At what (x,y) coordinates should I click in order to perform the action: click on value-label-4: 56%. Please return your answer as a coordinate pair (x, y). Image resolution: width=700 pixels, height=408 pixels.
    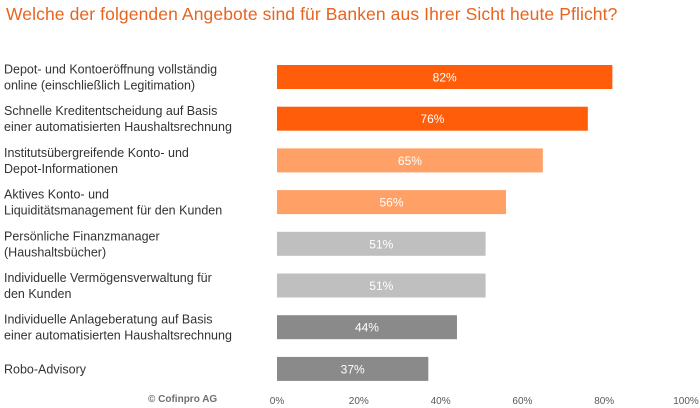
    Looking at the image, I should click on (392, 203).